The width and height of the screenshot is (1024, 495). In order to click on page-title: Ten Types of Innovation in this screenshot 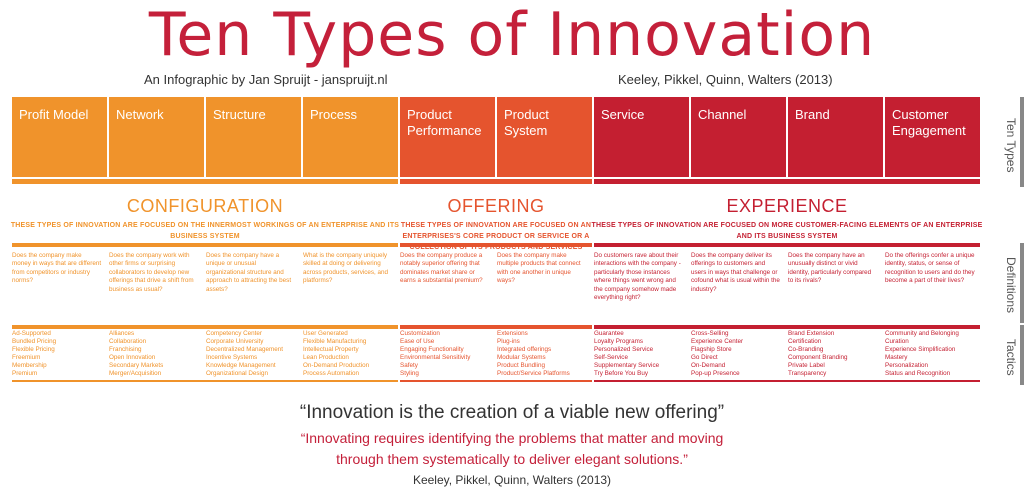, I will do `click(512, 35)`.